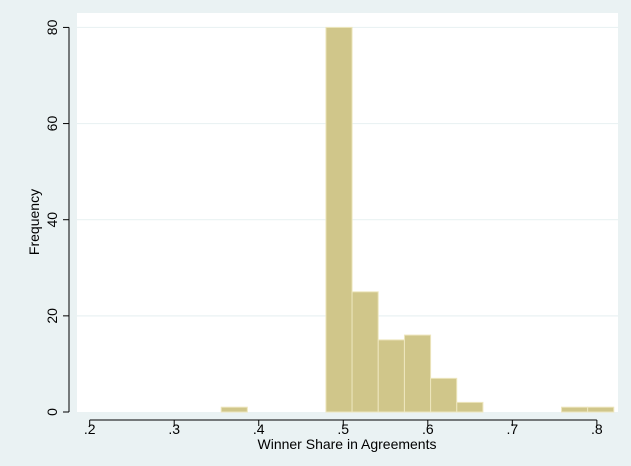 The height and width of the screenshot is (466, 631). I want to click on y-axis-title: Frequency, so click(34, 222).